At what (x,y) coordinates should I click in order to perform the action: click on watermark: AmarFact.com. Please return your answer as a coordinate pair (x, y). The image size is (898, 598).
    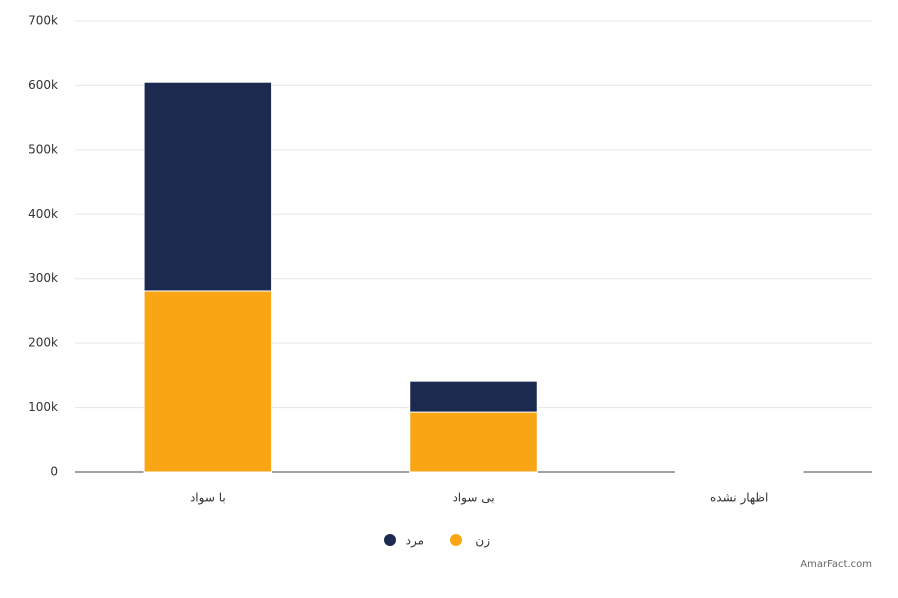
    Looking at the image, I should click on (836, 564).